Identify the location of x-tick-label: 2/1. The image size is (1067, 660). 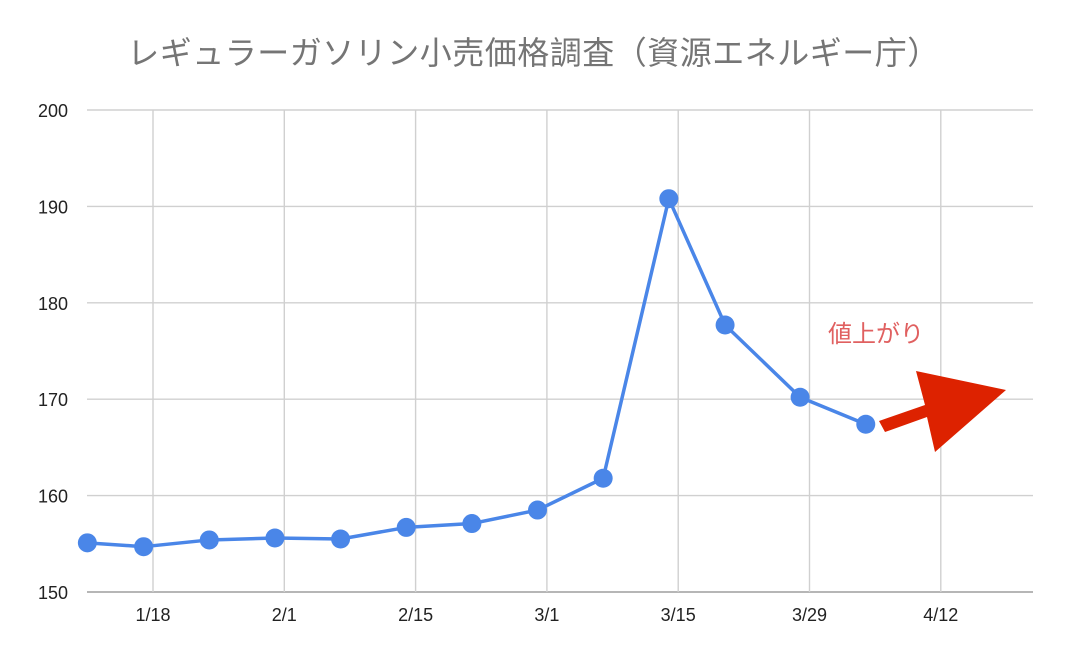
(284, 615).